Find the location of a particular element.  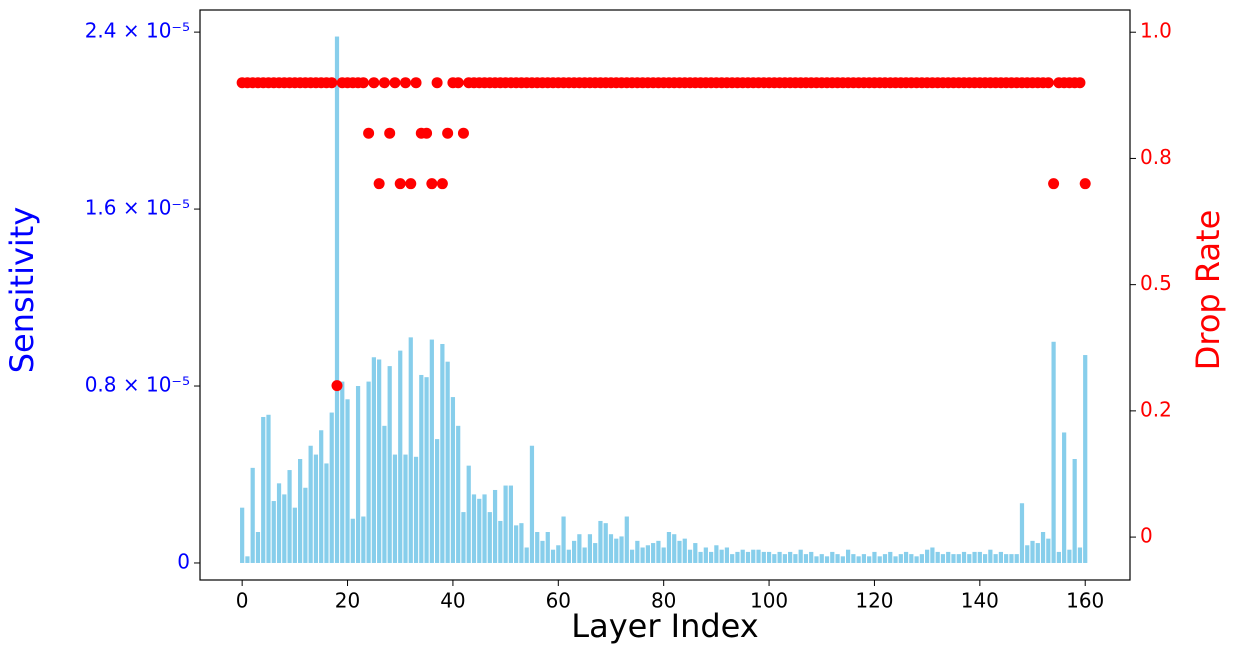

x-axis-label: Layer Index is located at coordinates (664, 626).